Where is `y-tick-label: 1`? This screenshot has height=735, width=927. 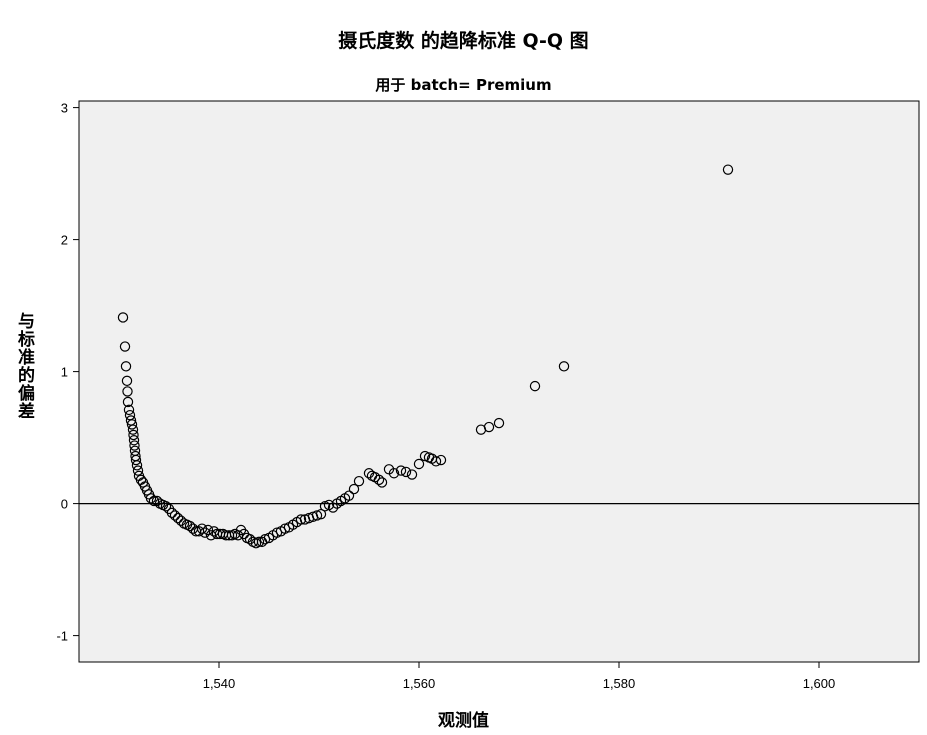 y-tick-label: 1 is located at coordinates (64, 372).